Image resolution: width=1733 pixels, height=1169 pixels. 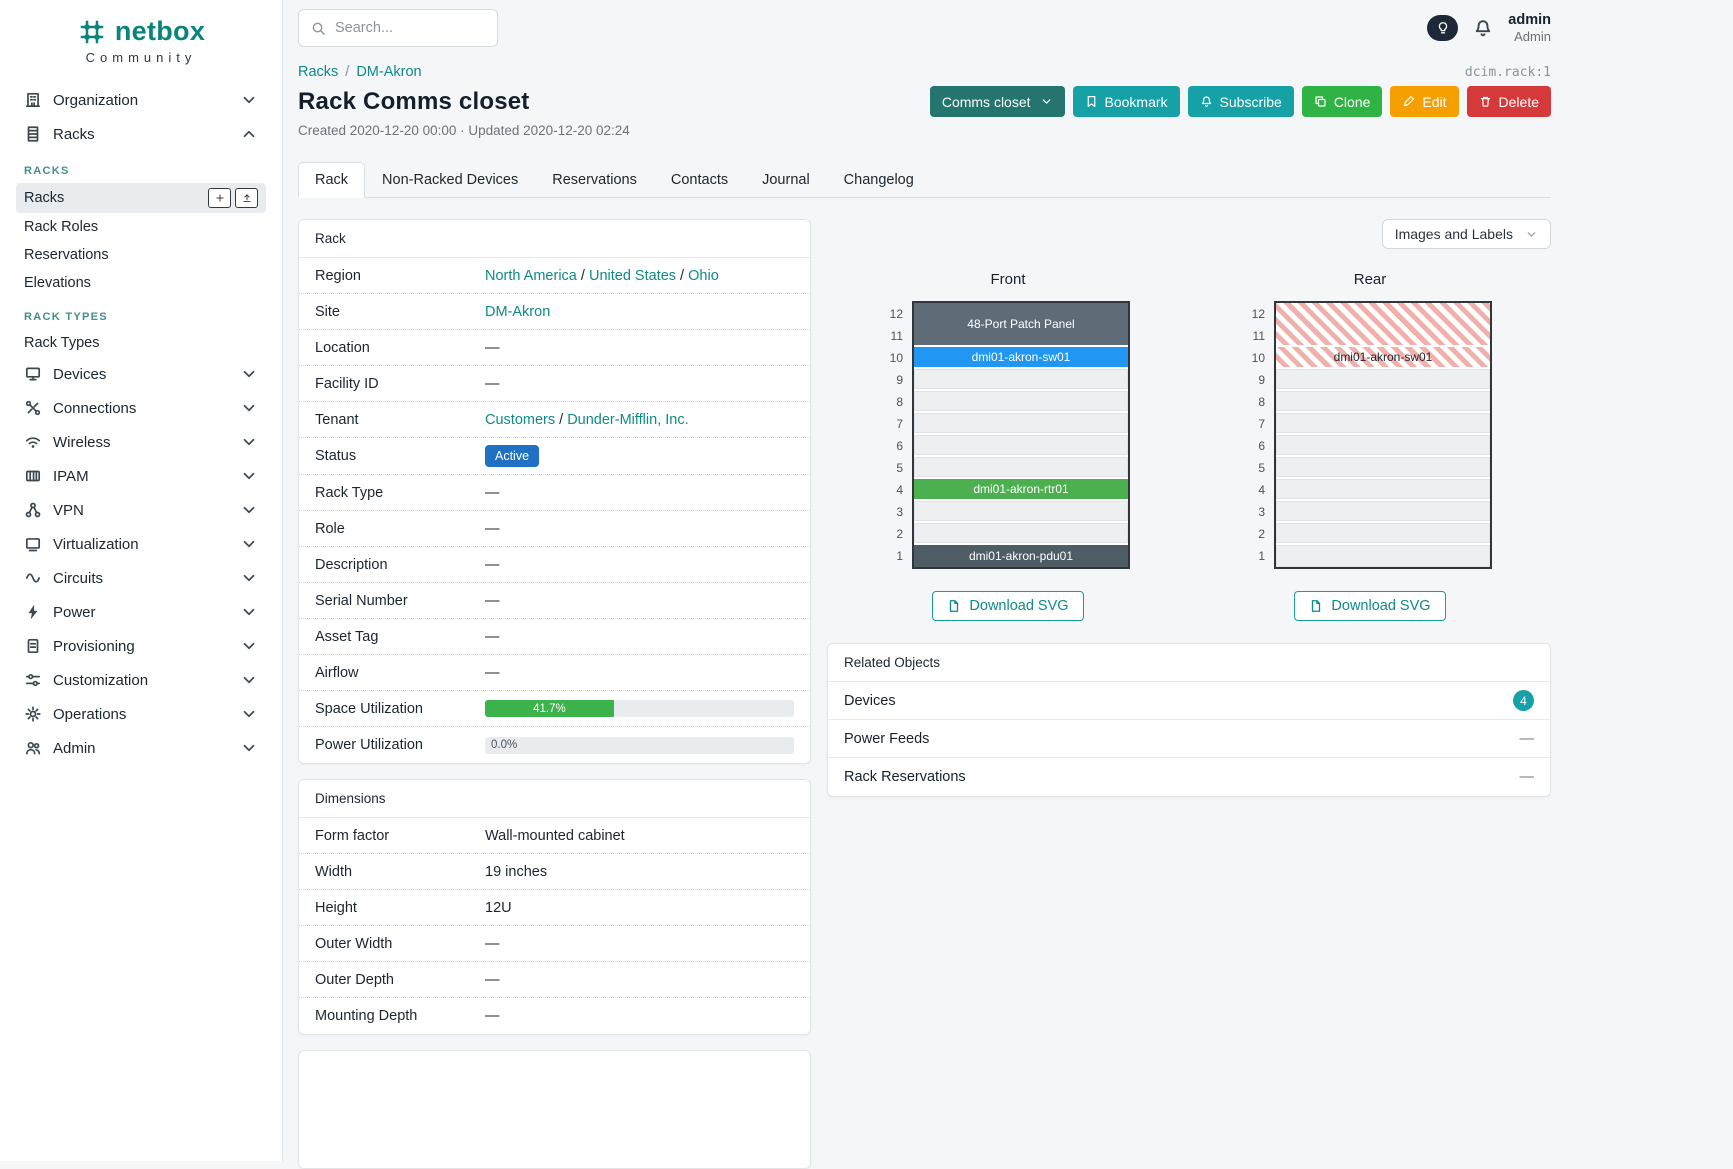 What do you see at coordinates (141, 510) in the screenshot?
I see `sidebar-item-vpn: VPN` at bounding box center [141, 510].